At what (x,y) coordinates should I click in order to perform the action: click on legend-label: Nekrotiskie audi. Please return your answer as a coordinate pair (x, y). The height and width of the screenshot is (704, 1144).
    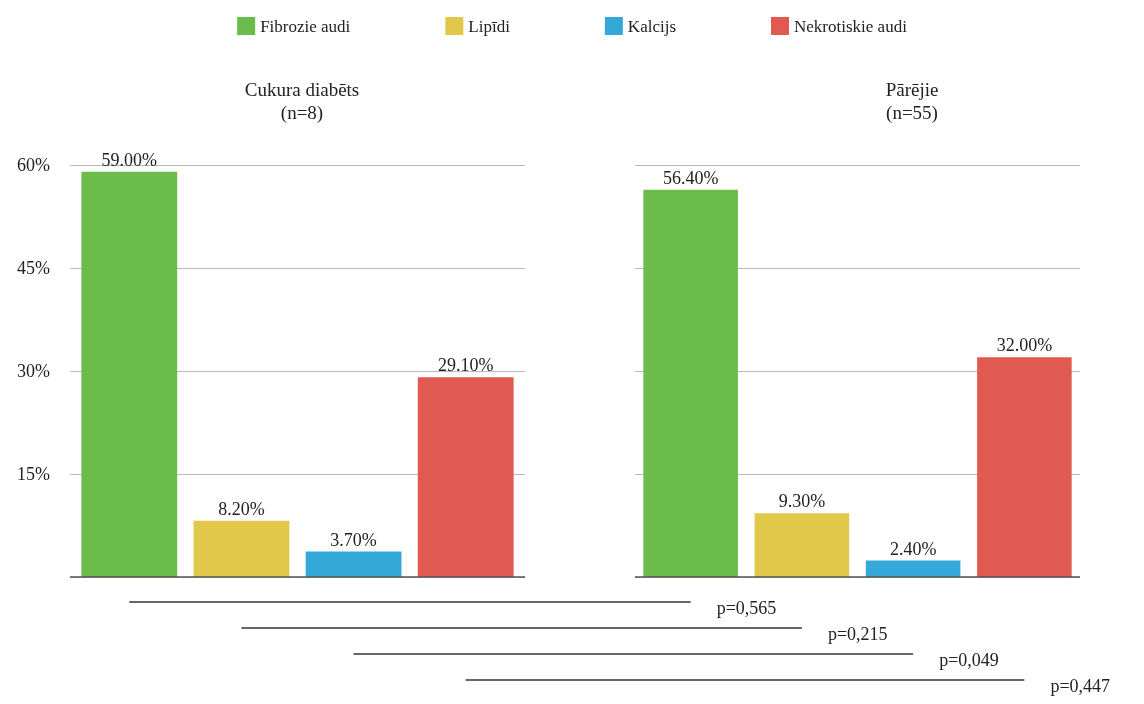
    Looking at the image, I should click on (851, 26).